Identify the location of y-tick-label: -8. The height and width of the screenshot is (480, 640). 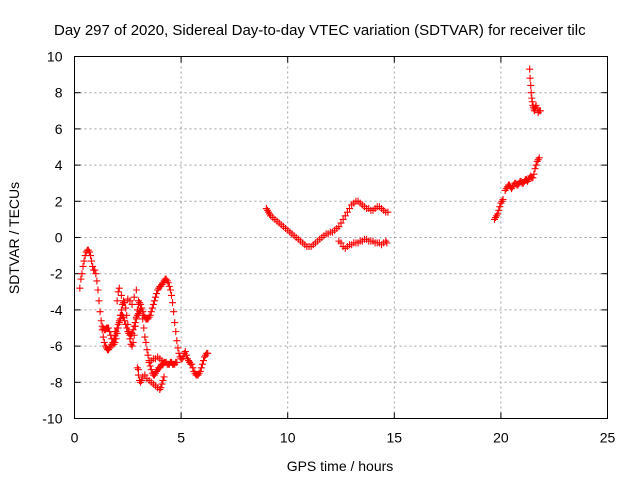
(56, 382).